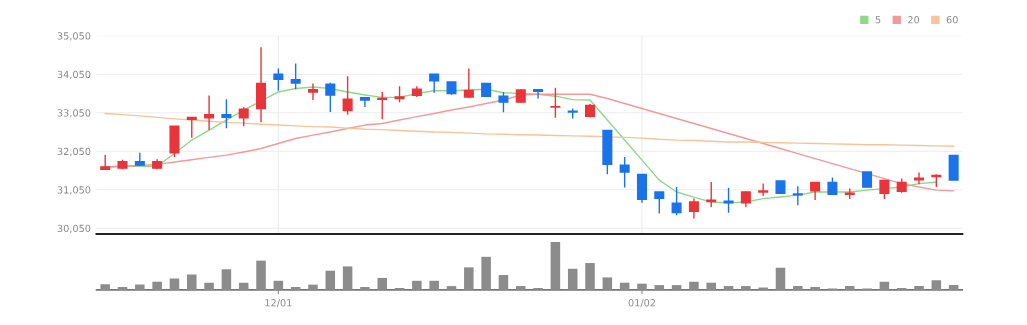 This screenshot has width=1027, height=325. I want to click on x-tick-label: 01/02, so click(641, 303).